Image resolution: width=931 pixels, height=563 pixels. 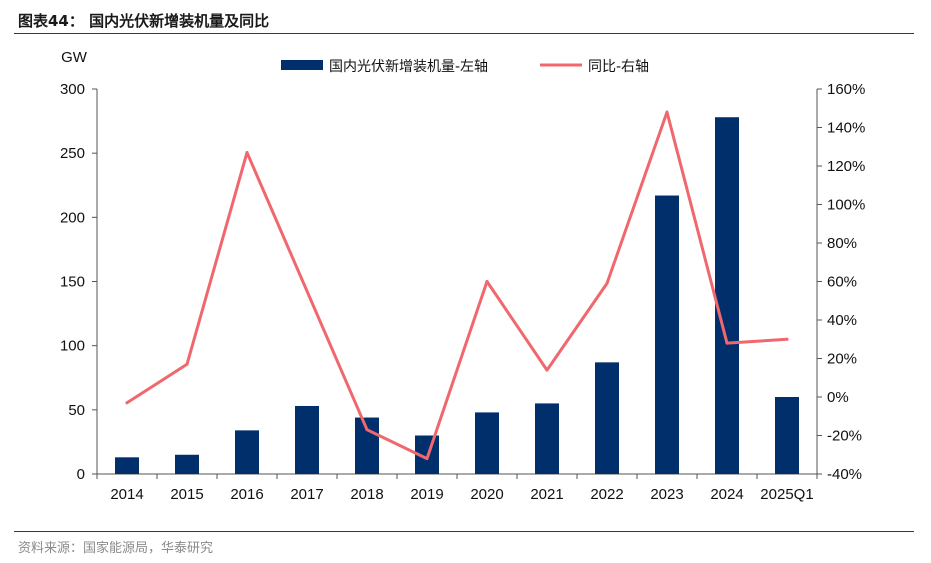 What do you see at coordinates (486, 494) in the screenshot?
I see `x-tick-label: 2020` at bounding box center [486, 494].